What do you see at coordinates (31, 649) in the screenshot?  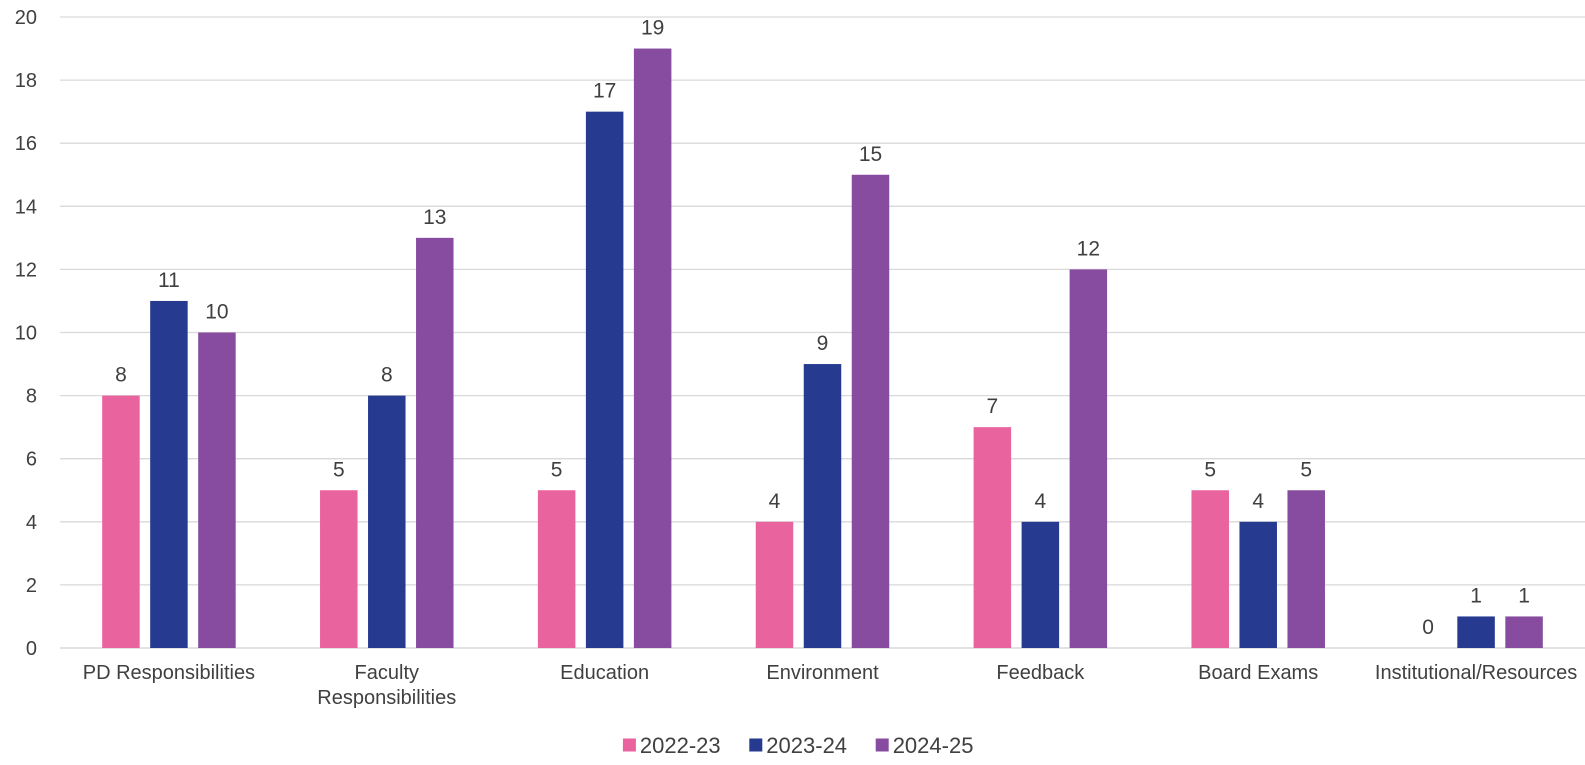 I see `y-tick-label: 0` at bounding box center [31, 649].